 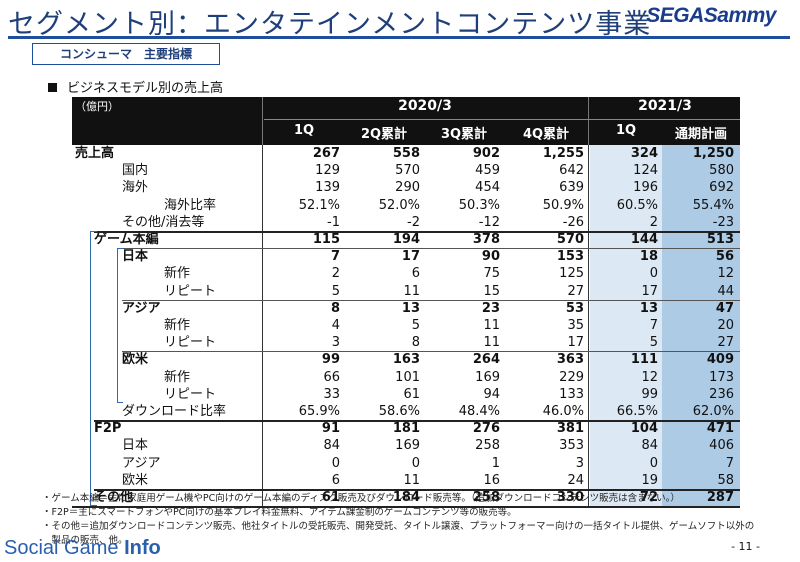 I want to click on section-label: コンシューマ 主要指標, so click(x=126, y=54).